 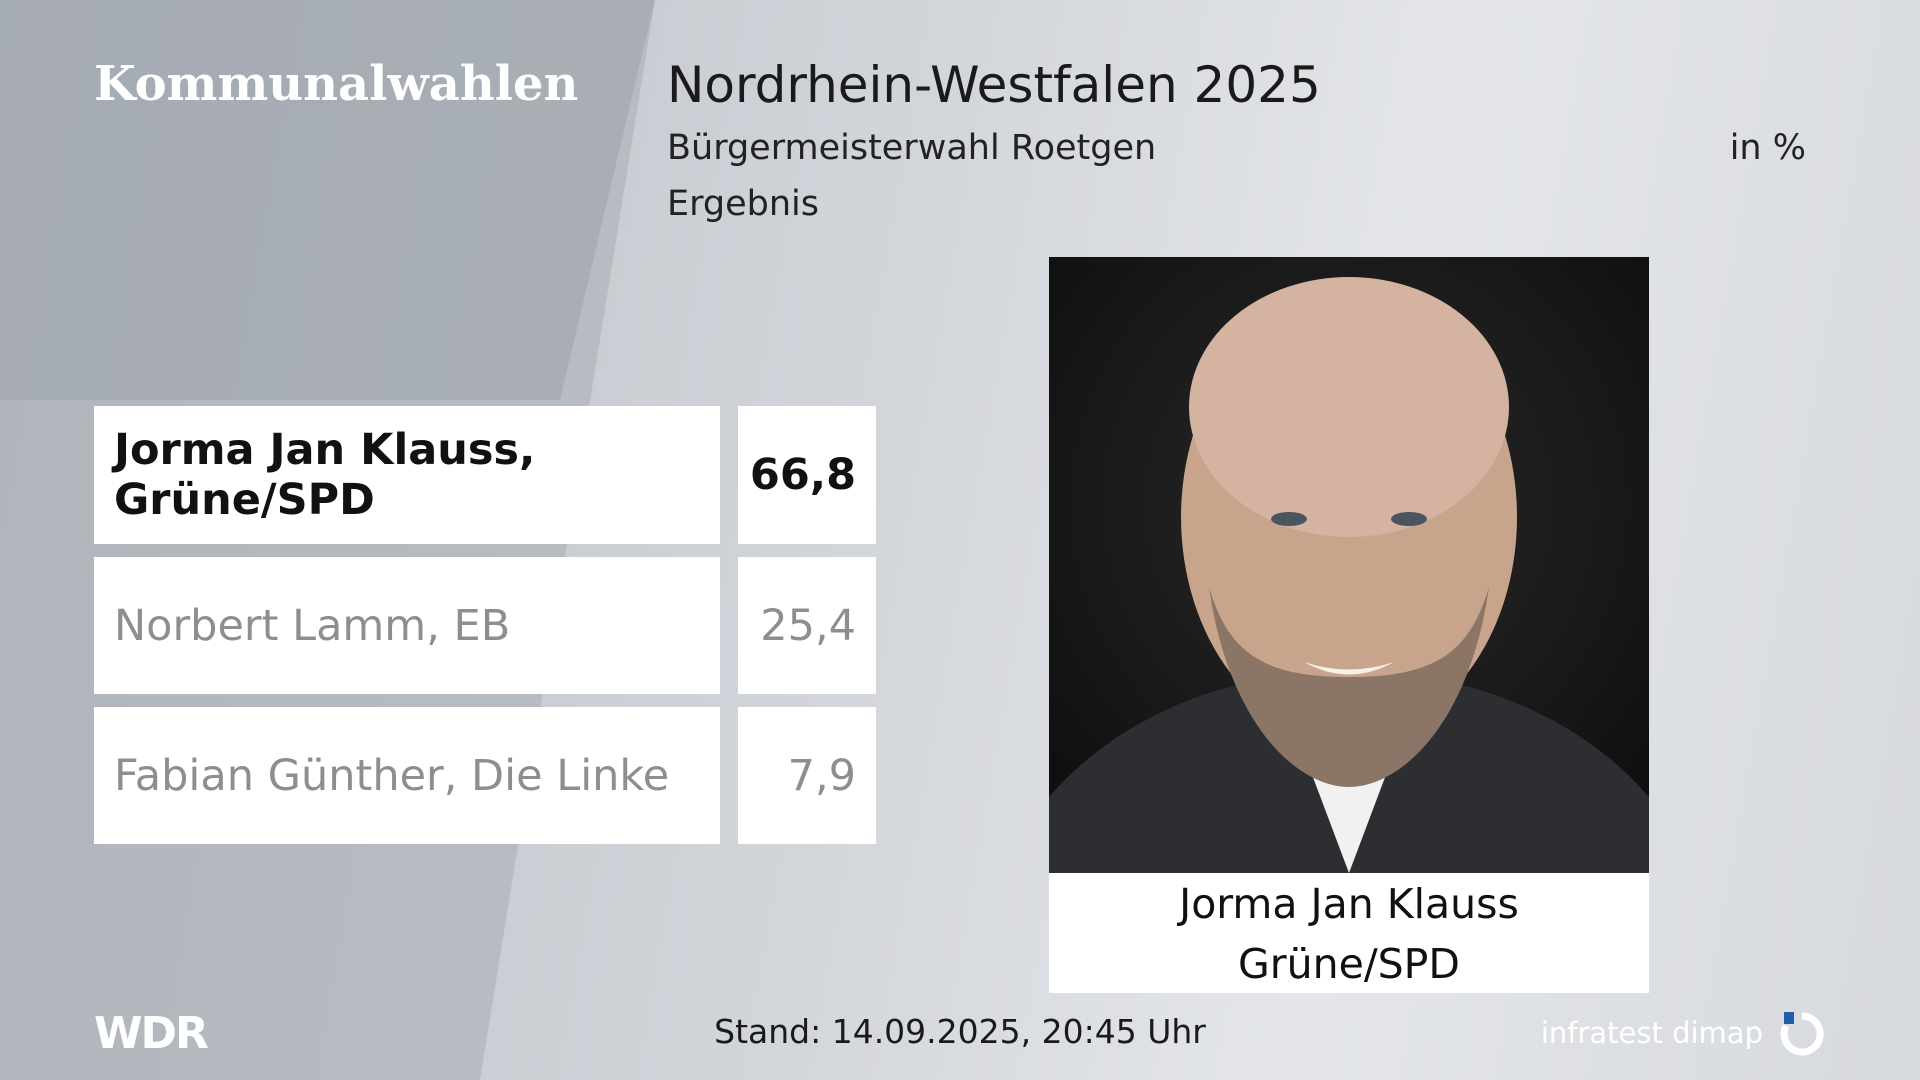 I want to click on caption-party: Grüne/SPD, so click(x=1349, y=964).